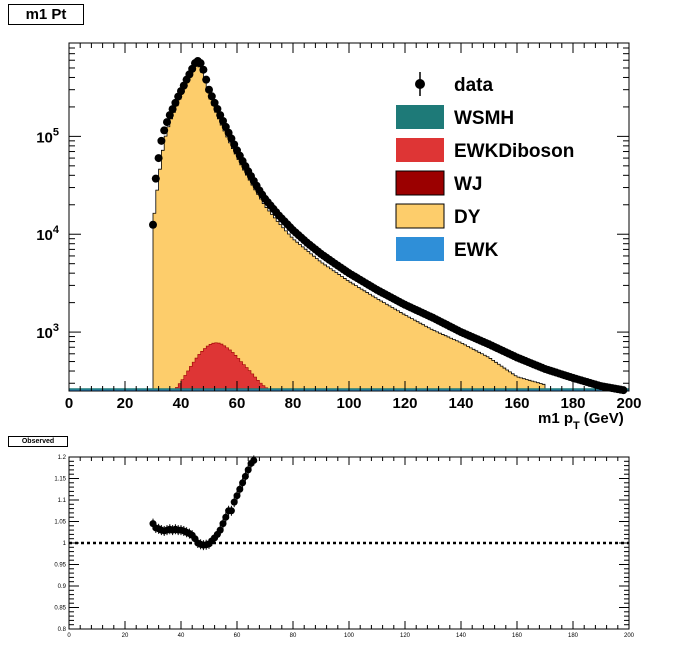 This screenshot has width=700, height=650. What do you see at coordinates (405, 636) in the screenshot?
I see `ratio-x-tick-label: 120` at bounding box center [405, 636].